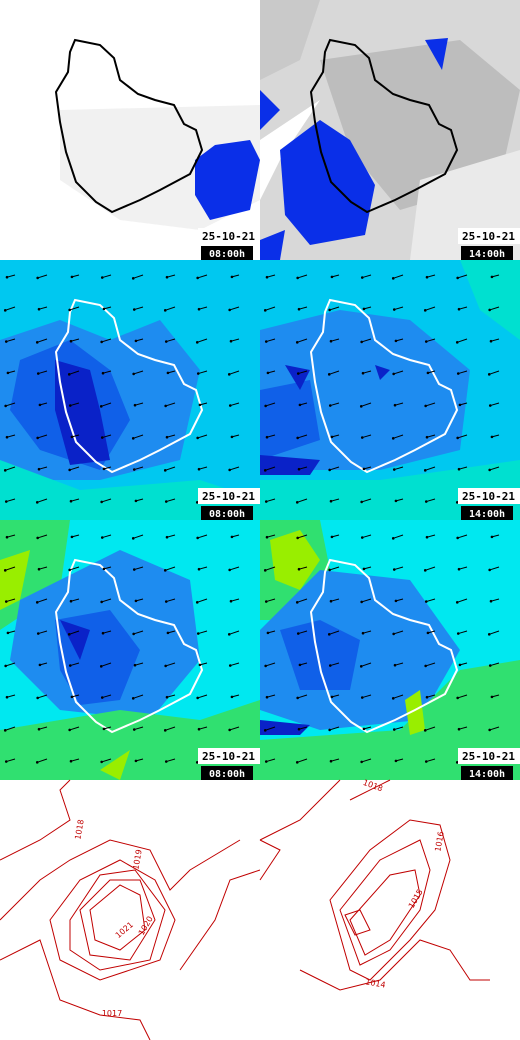 This screenshot has width=520, height=1040. Describe the element at coordinates (79, 830) in the screenshot. I see `isobar-label: 1018` at that location.